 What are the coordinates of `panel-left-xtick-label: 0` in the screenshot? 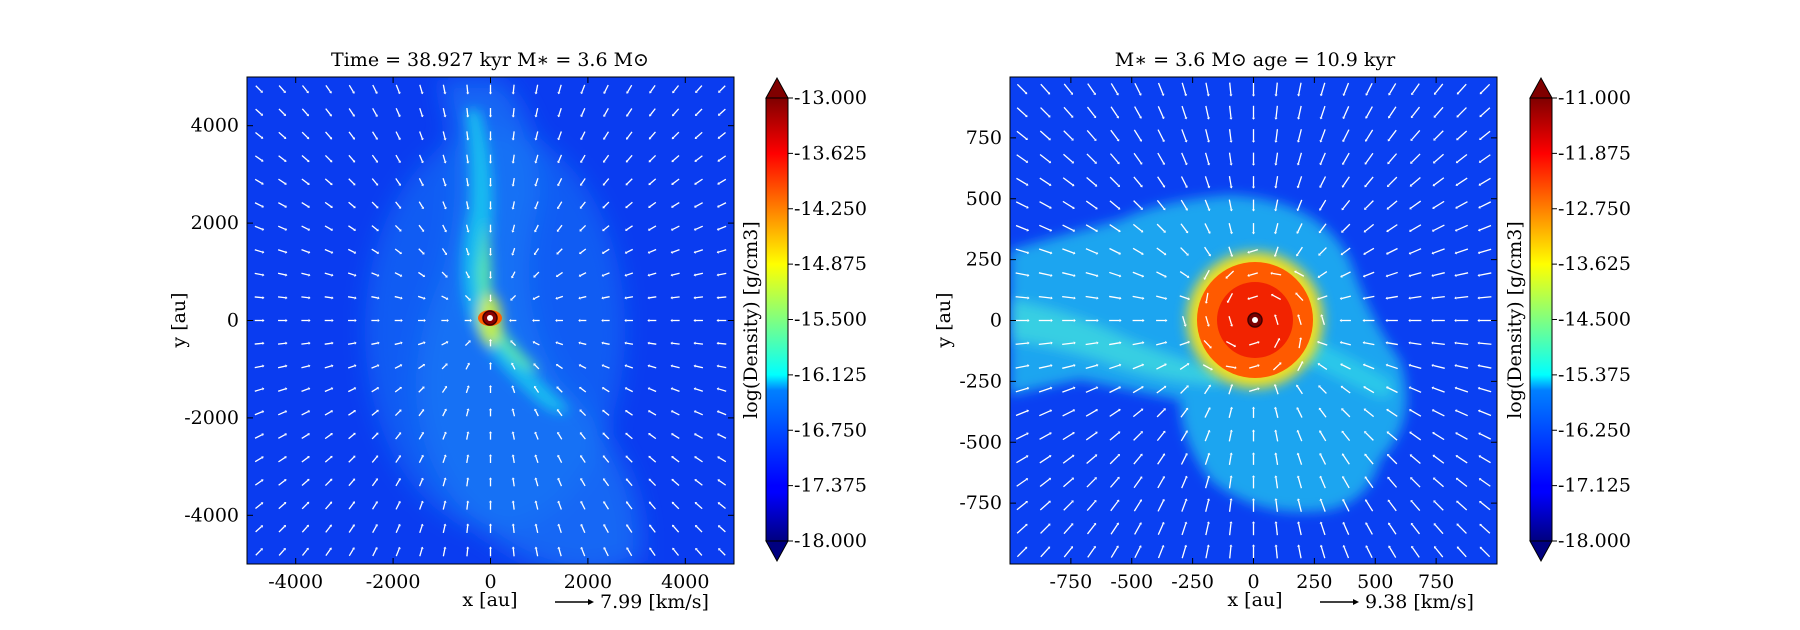 It's located at (490, 582).